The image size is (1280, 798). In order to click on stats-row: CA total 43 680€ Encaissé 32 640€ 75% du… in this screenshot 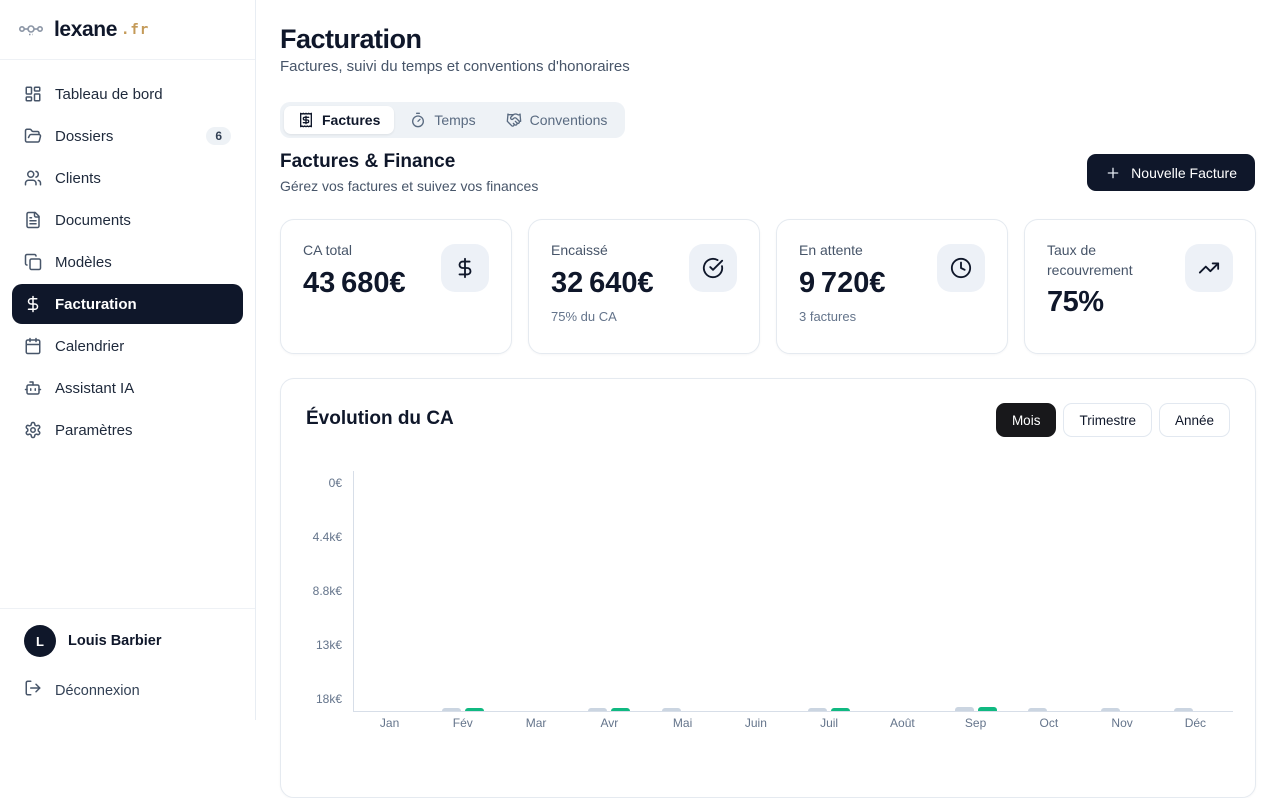, I will do `click(768, 286)`.